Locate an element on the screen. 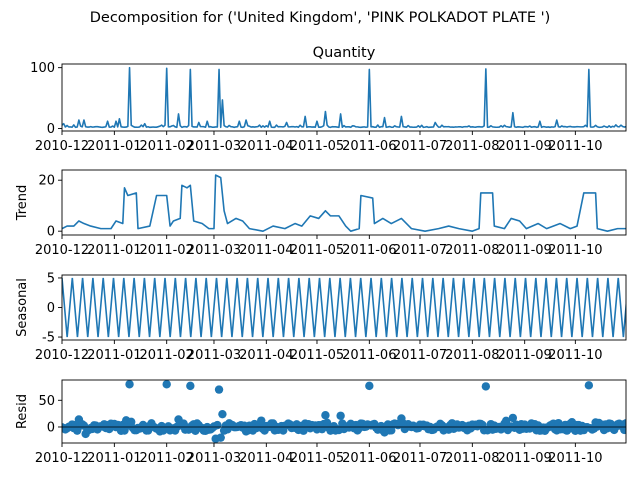  y-tick-label: 100 is located at coordinates (42, 68).